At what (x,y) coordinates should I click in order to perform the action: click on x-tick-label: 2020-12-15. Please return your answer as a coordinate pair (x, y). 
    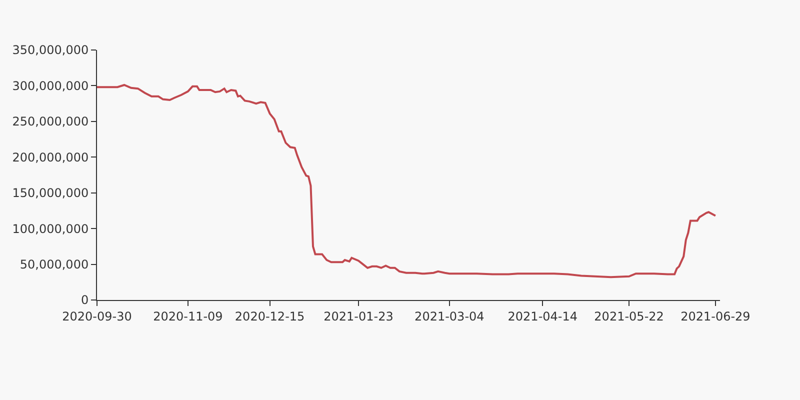
    Looking at the image, I should click on (269, 316).